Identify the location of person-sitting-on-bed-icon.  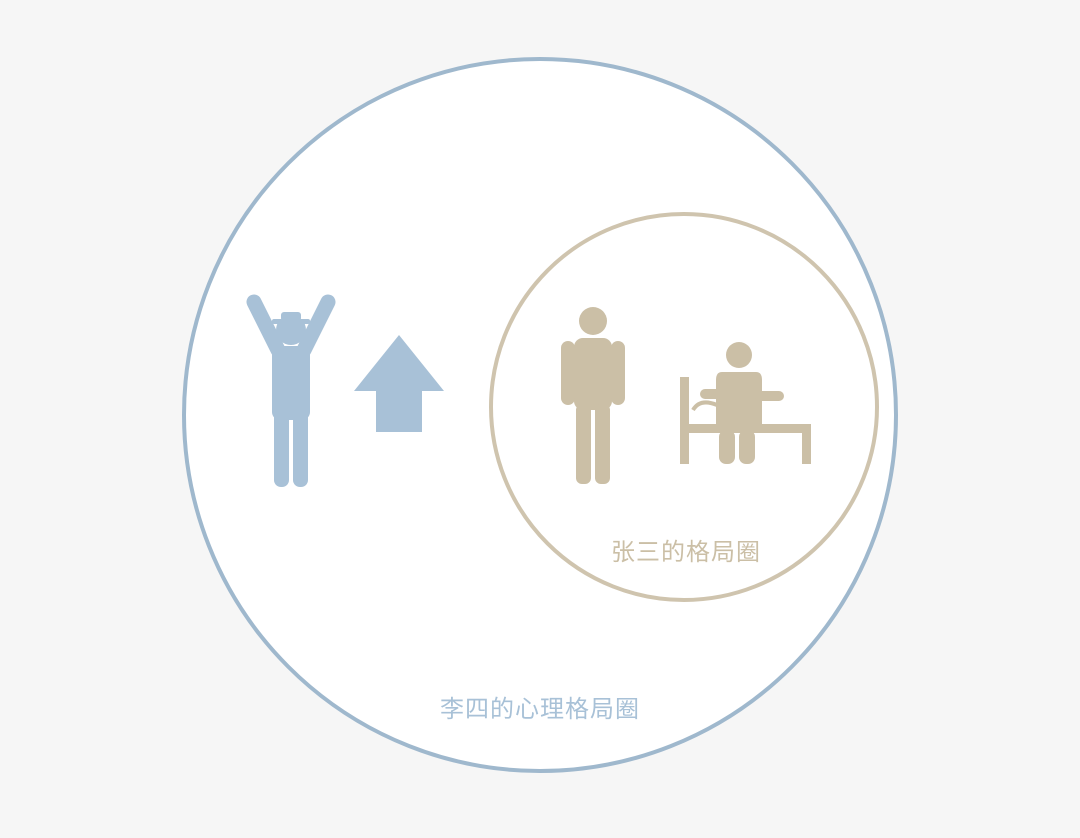
(745, 403).